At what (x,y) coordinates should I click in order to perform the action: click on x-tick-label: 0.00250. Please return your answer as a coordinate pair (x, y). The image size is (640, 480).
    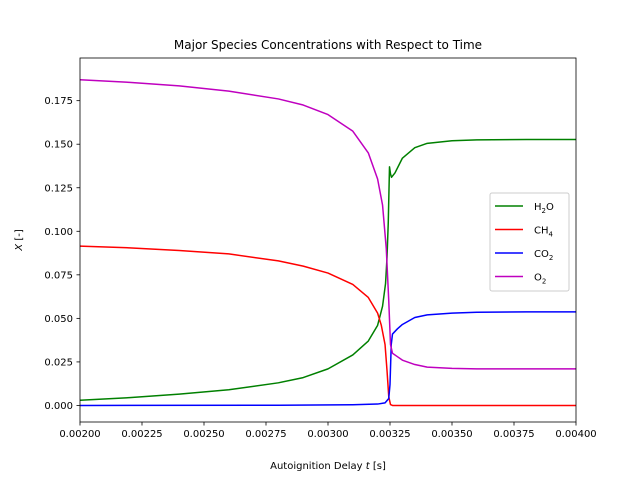
    Looking at the image, I should click on (203, 434).